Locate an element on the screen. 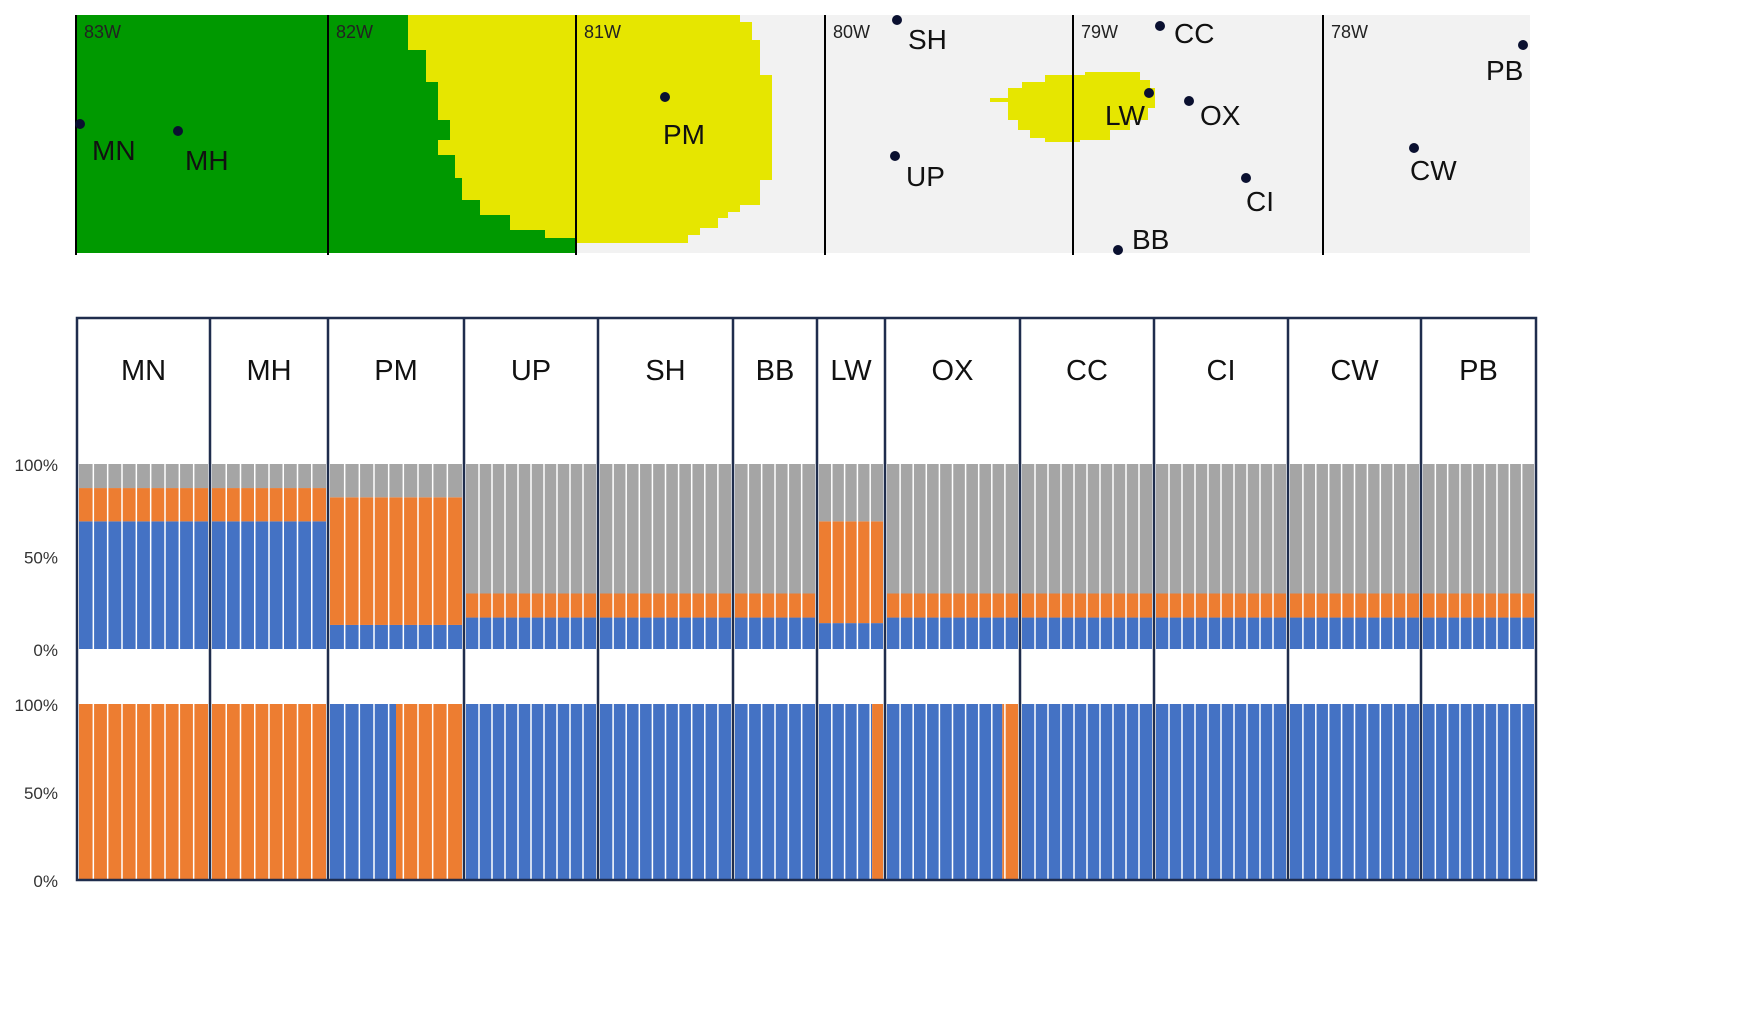 The image size is (1760, 1018). stacked-segment-gray-PB is located at coordinates (1478, 529).